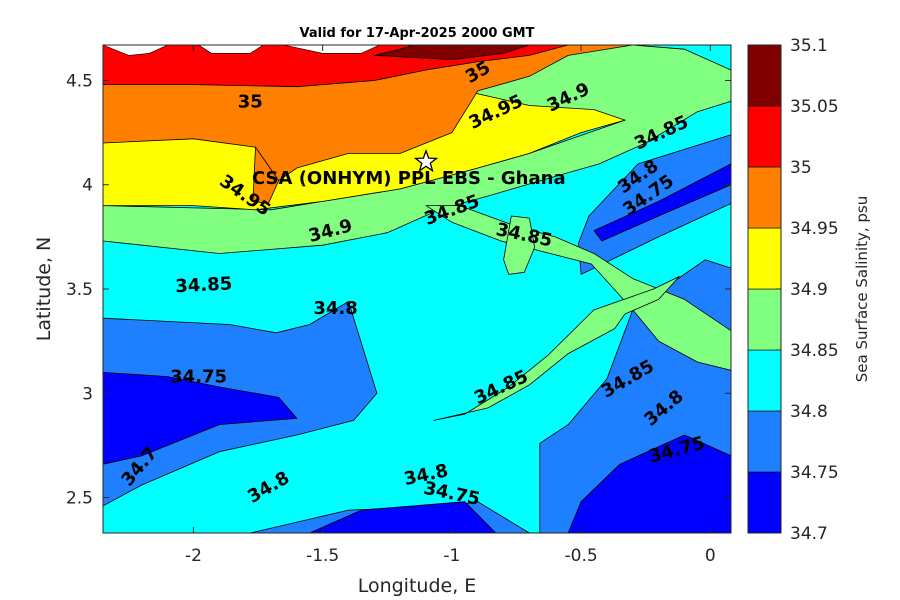 This screenshot has width=900, height=600. I want to click on colorbar: 34.7 34.75 34.8 34.85 34.9 34.95 35 35.05 35.1, so click(793, 290).